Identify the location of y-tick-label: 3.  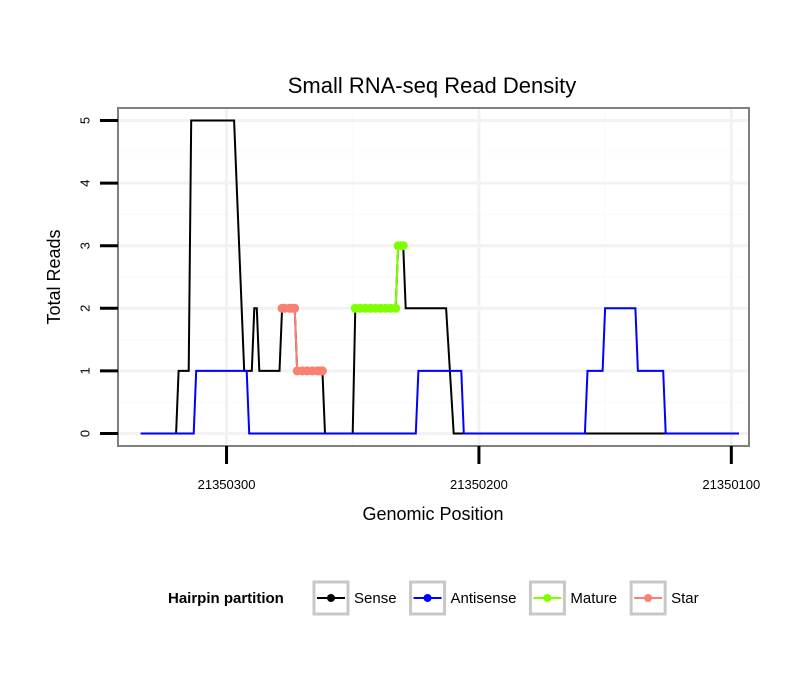
(85, 245).